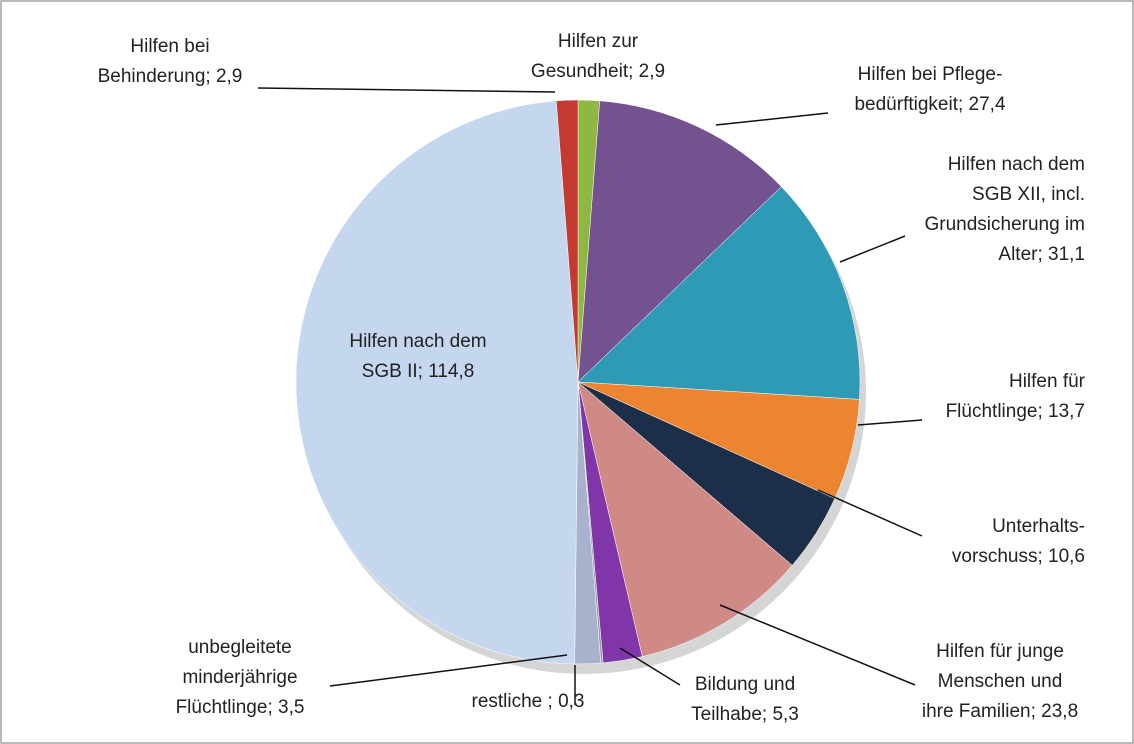 The width and height of the screenshot is (1134, 744). I want to click on data-label: SGB II; 114,8, so click(418, 371).